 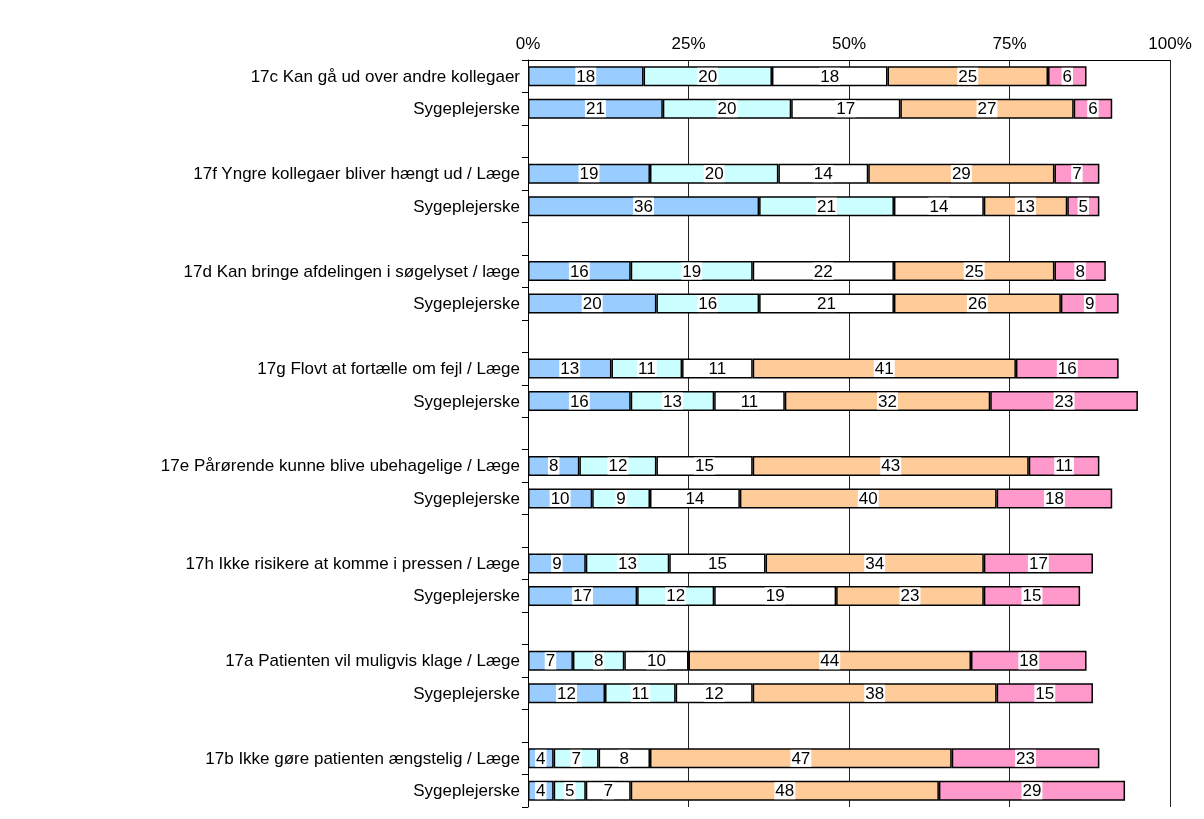 What do you see at coordinates (528, 43) in the screenshot?
I see `x-tick-label: 0%` at bounding box center [528, 43].